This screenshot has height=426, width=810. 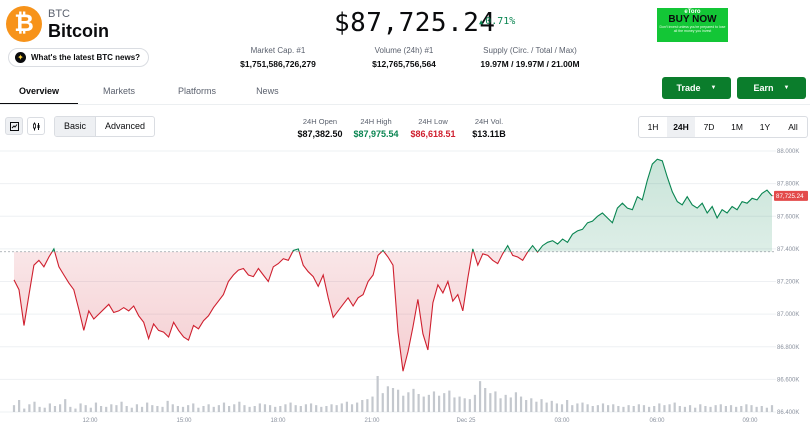 I want to click on ad-headline: BUY NOW, so click(x=692, y=19).